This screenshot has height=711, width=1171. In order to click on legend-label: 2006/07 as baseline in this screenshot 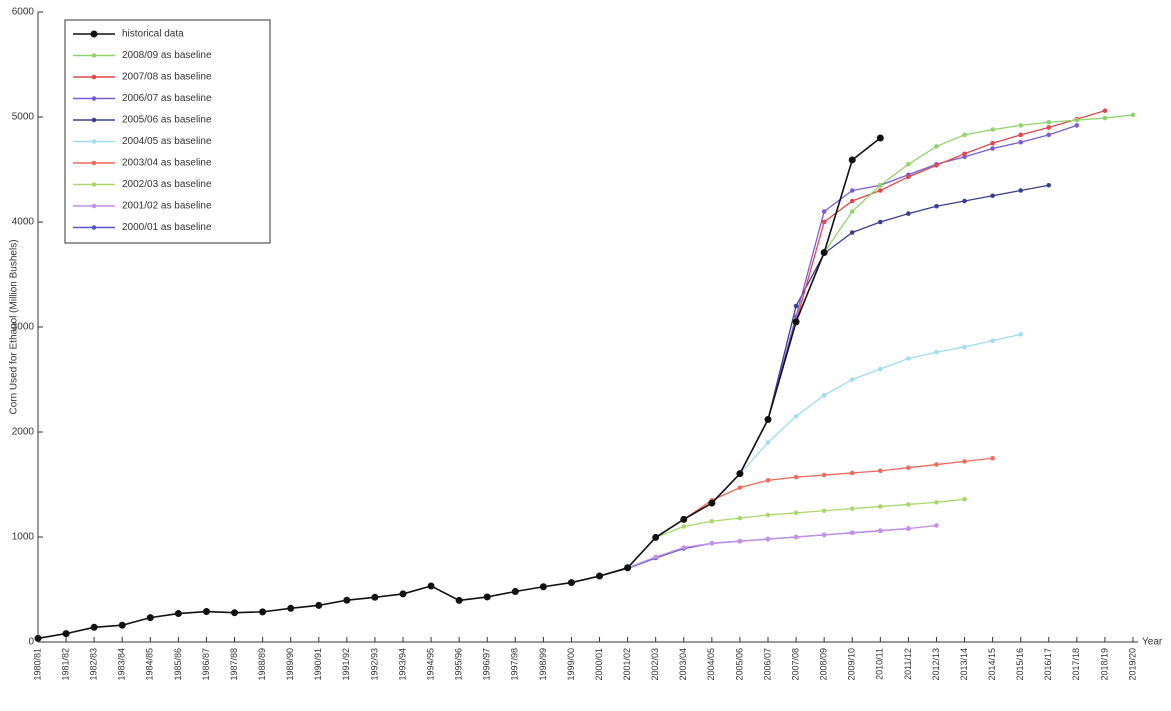, I will do `click(167, 98)`.